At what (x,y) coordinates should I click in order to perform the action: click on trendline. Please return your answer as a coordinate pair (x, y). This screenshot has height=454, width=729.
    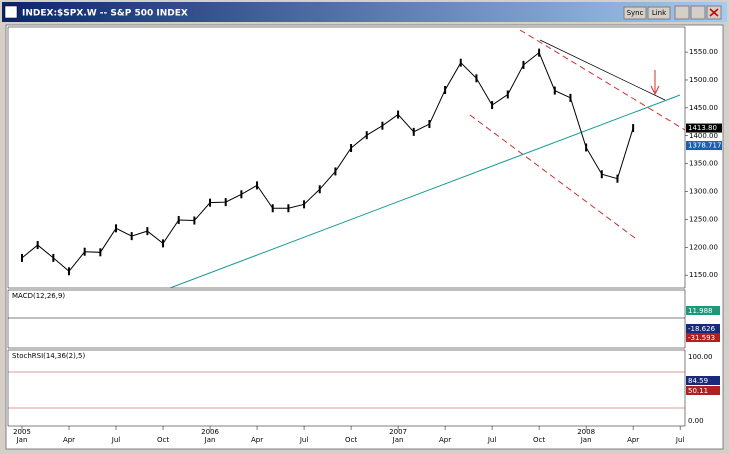
    Looking at the image, I should click on (602, 70).